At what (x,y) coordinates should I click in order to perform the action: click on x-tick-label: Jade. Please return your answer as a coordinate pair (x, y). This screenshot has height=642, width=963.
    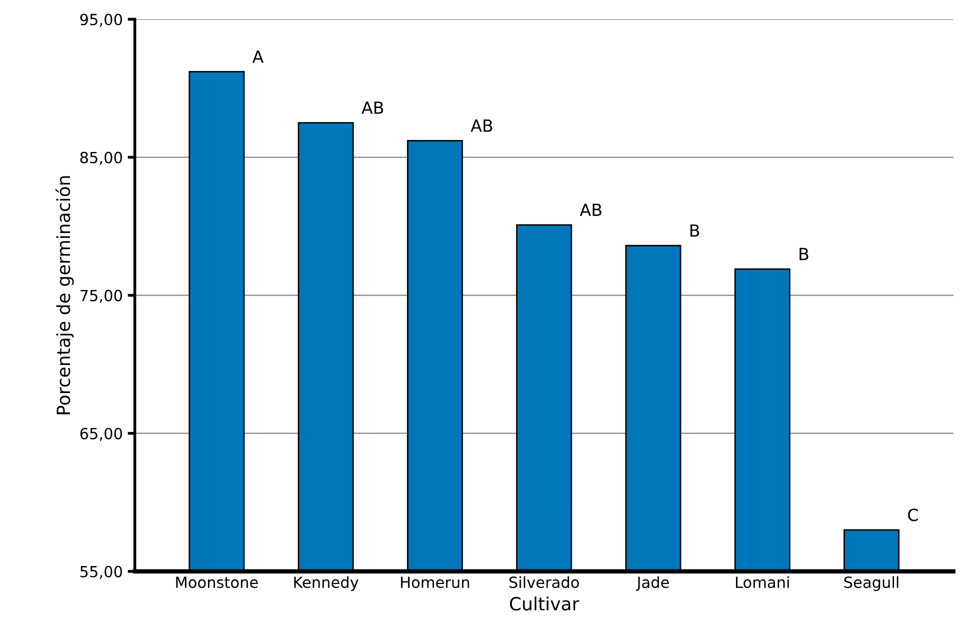
    Looking at the image, I should click on (652, 583).